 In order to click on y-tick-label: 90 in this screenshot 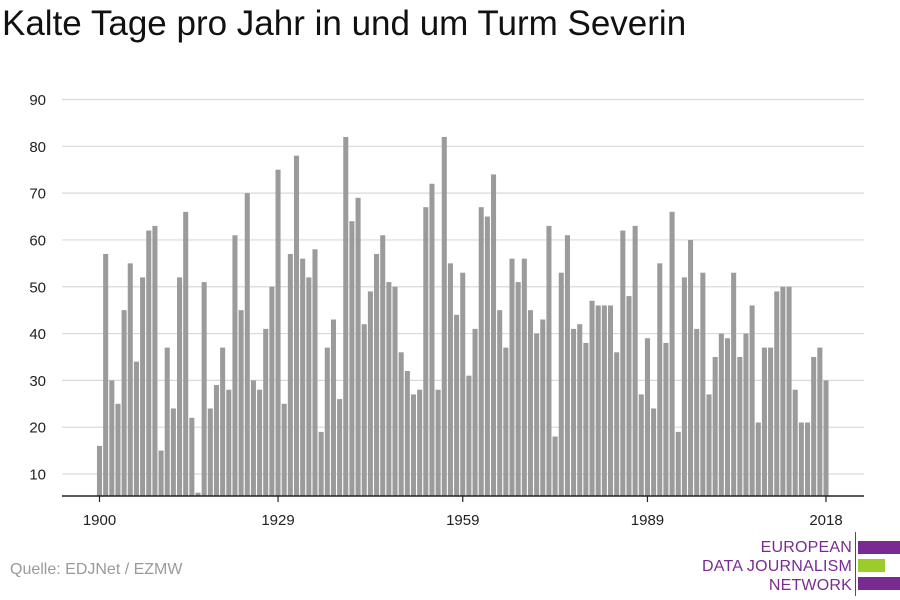, I will do `click(37, 100)`.